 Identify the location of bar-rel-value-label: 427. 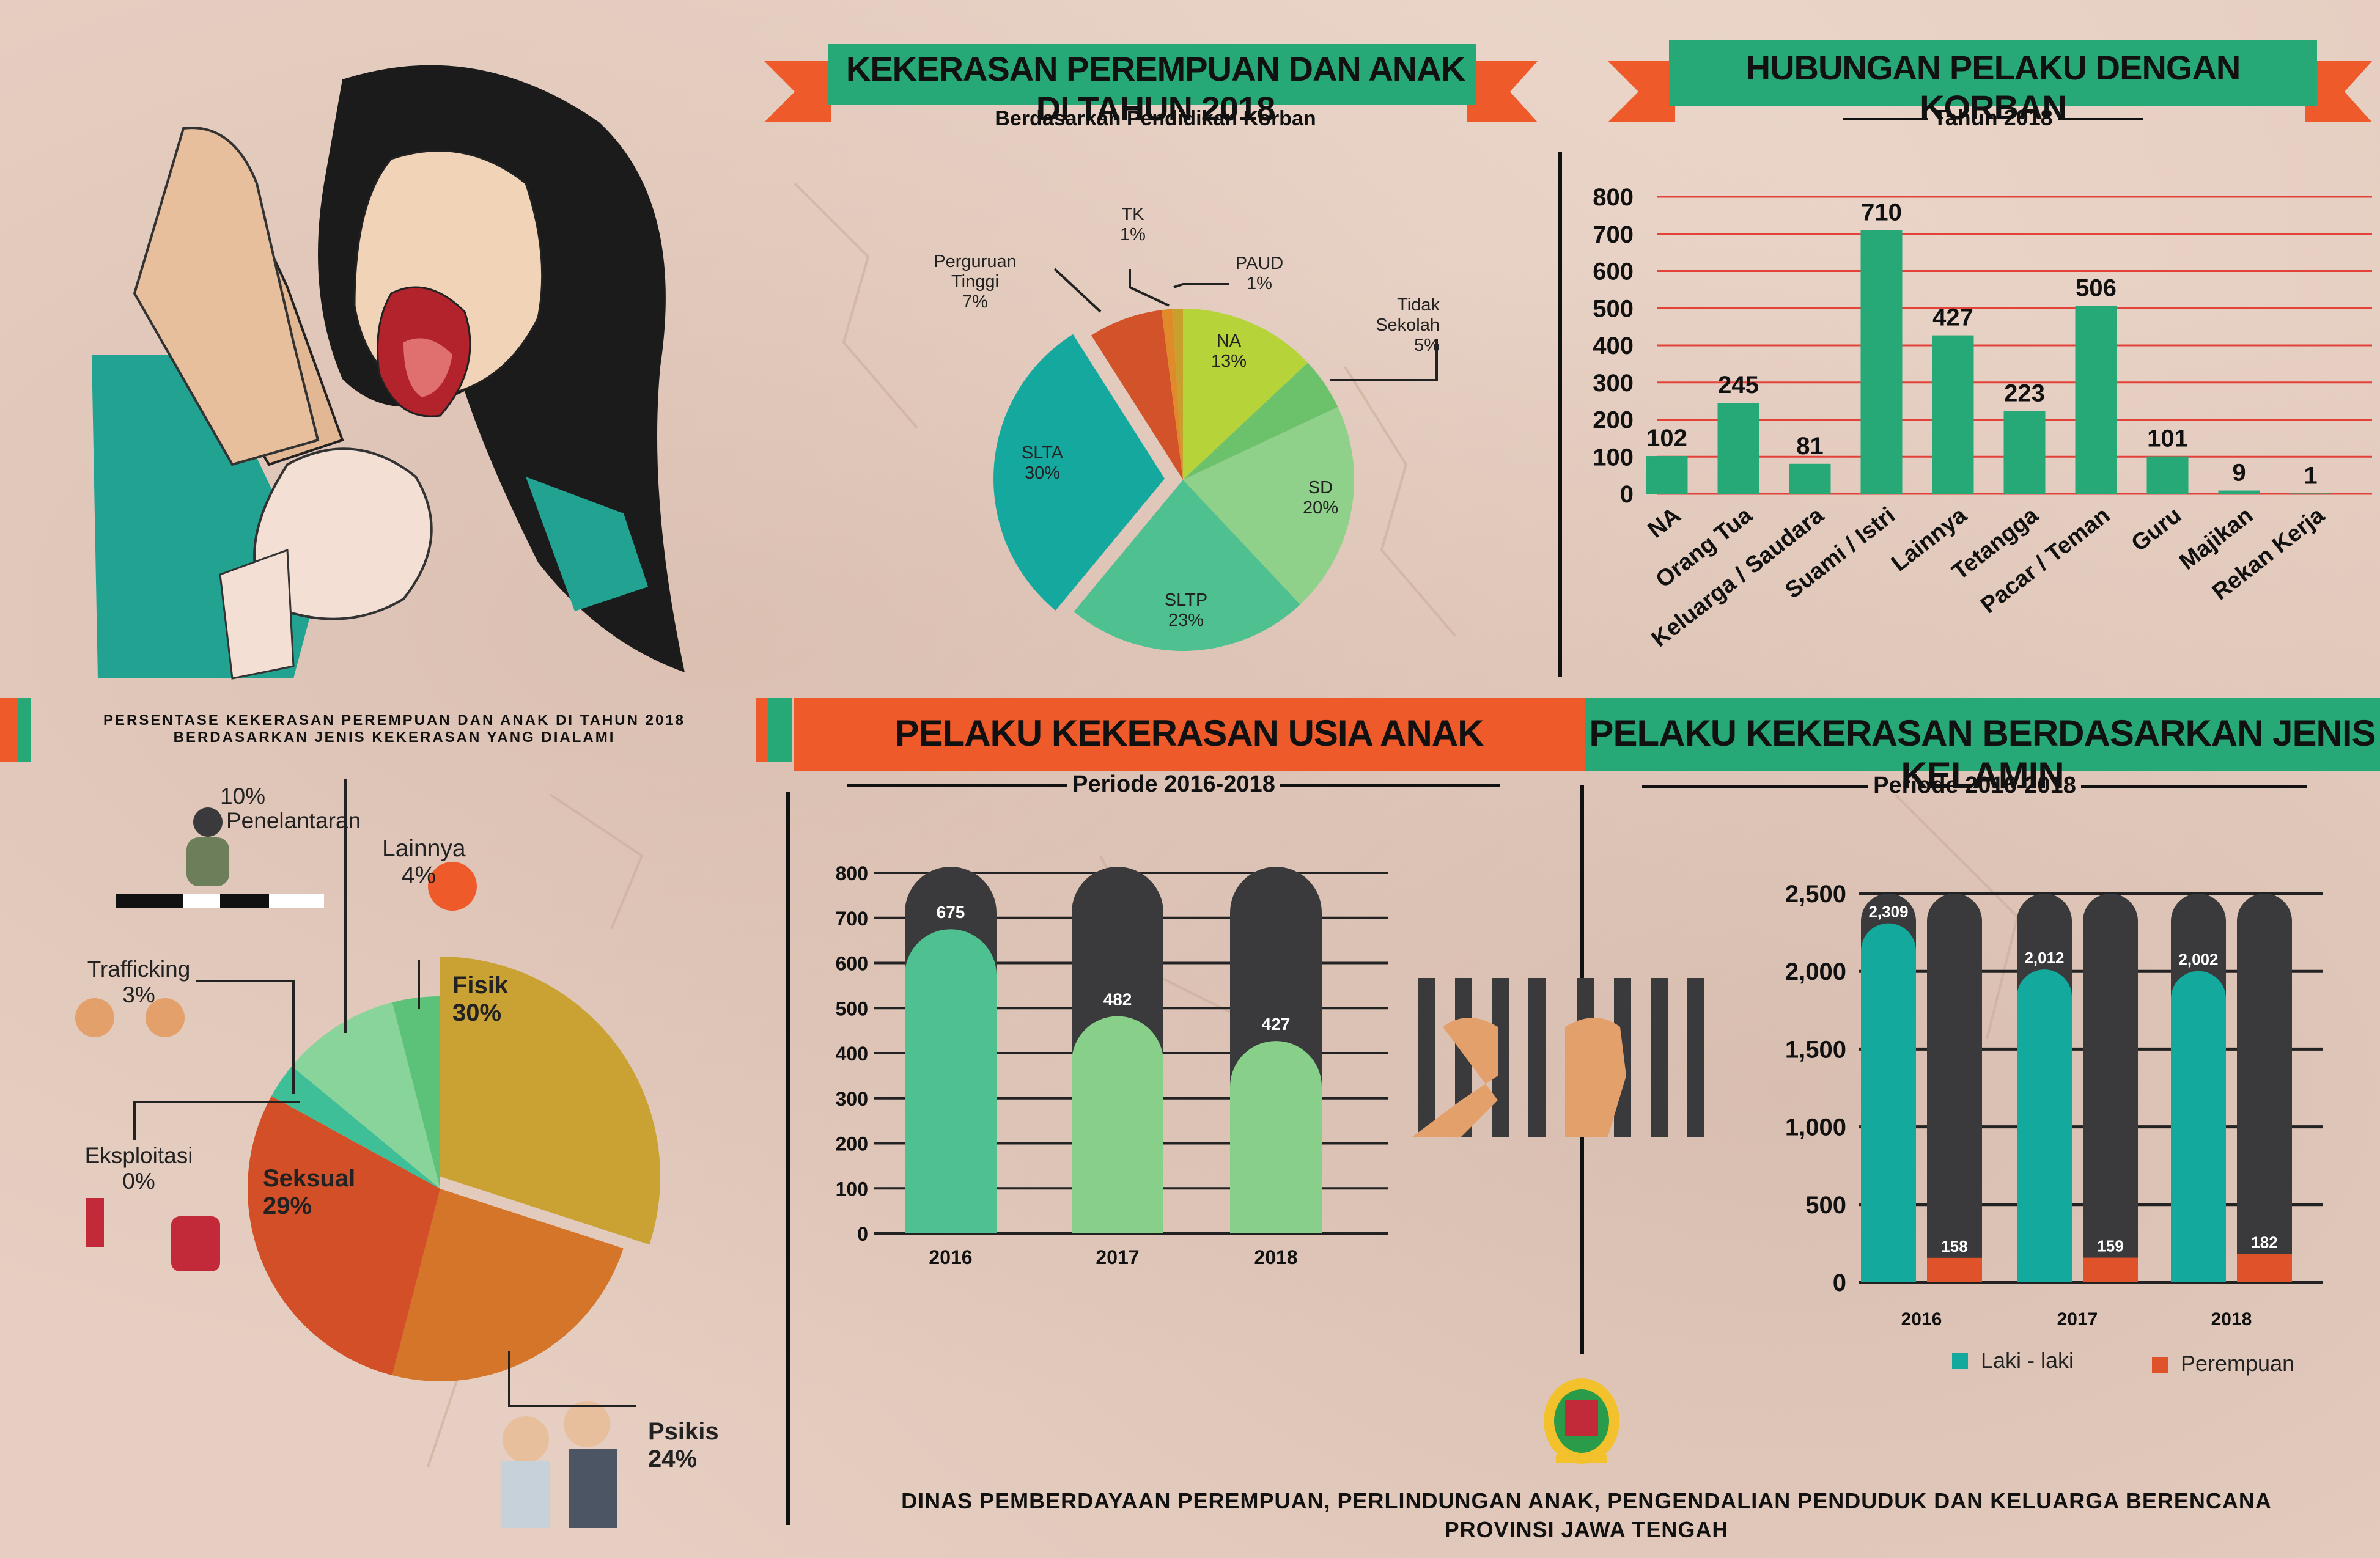
(1952, 317).